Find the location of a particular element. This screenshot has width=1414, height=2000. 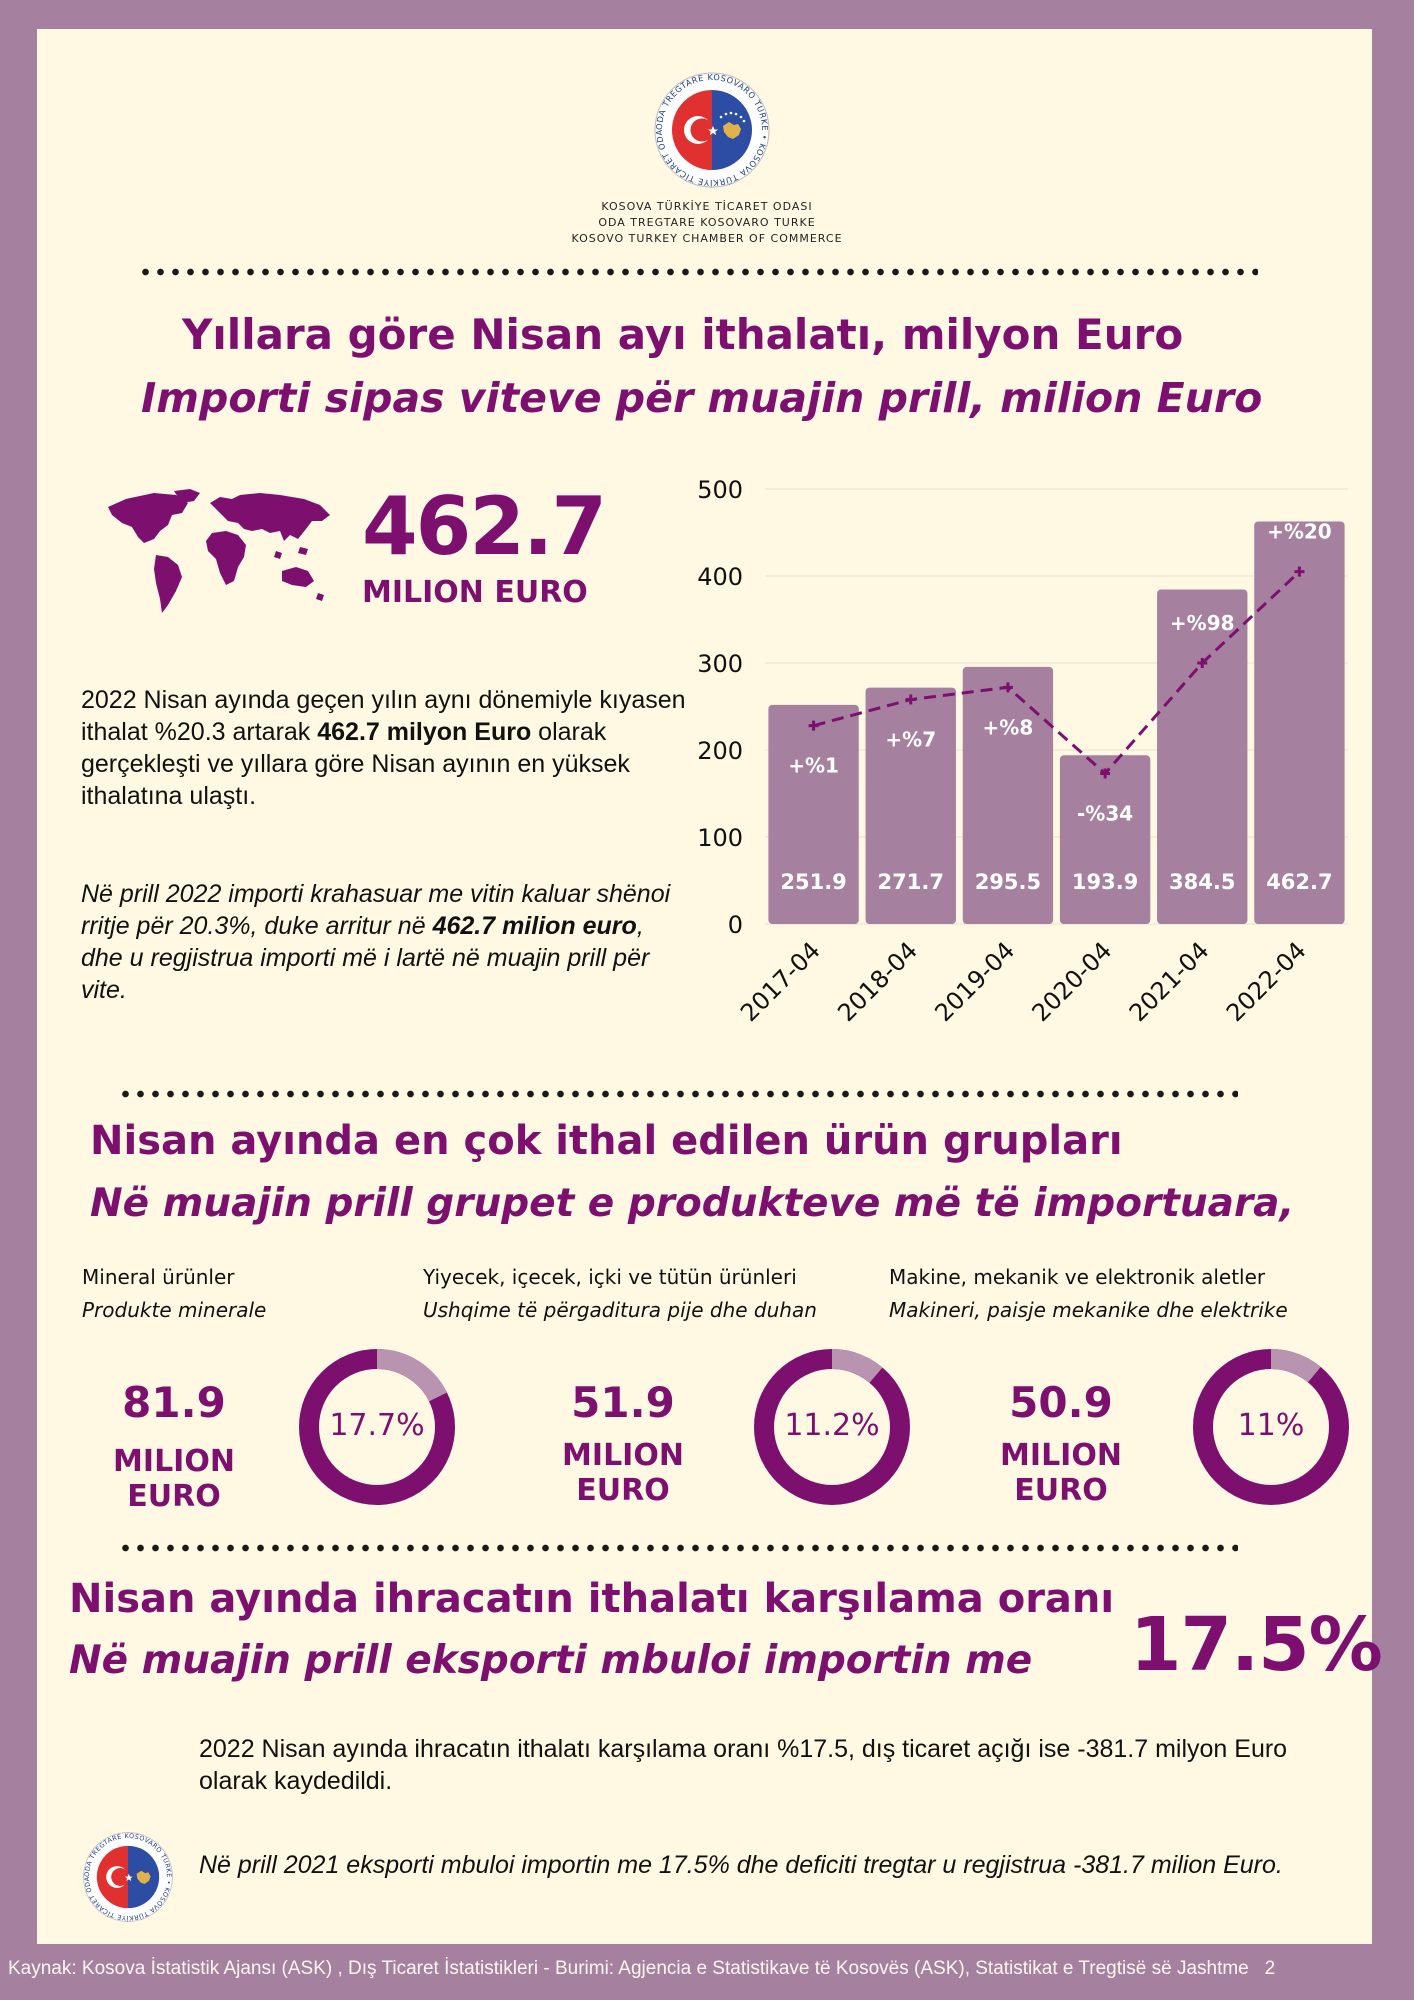

group3-value: 50.9 is located at coordinates (1061, 1402).